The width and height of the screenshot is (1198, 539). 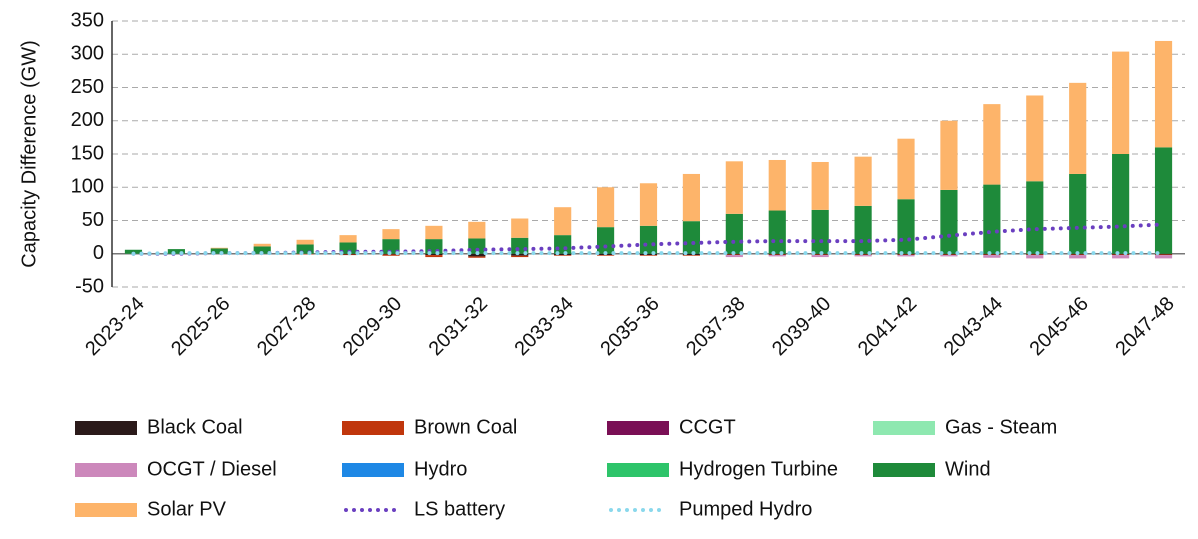 What do you see at coordinates (973, 326) in the screenshot?
I see `x-tick-label: 2043-44` at bounding box center [973, 326].